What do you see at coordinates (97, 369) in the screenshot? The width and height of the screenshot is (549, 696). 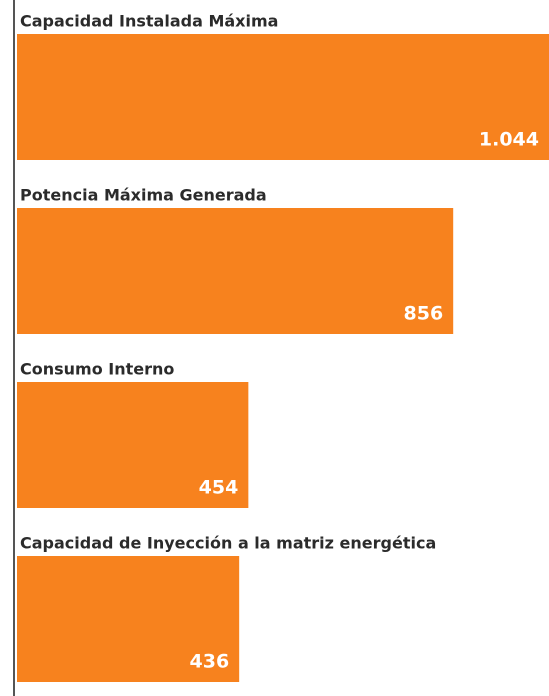 I see `category-label: Consumo Interno` at bounding box center [97, 369].